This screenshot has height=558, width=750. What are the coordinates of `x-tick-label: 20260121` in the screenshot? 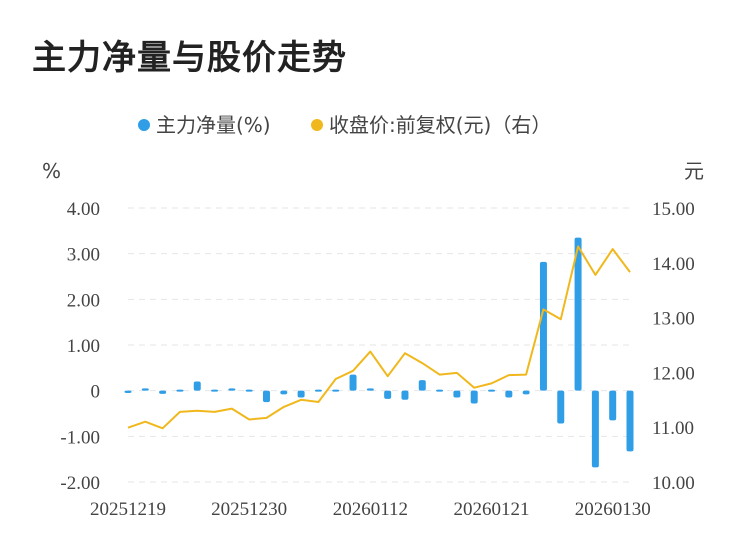 It's located at (492, 509).